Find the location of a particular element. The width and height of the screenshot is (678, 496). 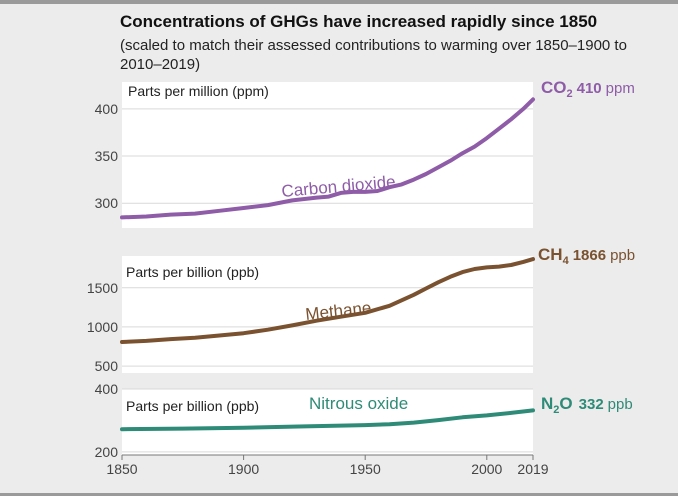

formula-suffix: O is located at coordinates (565, 403).